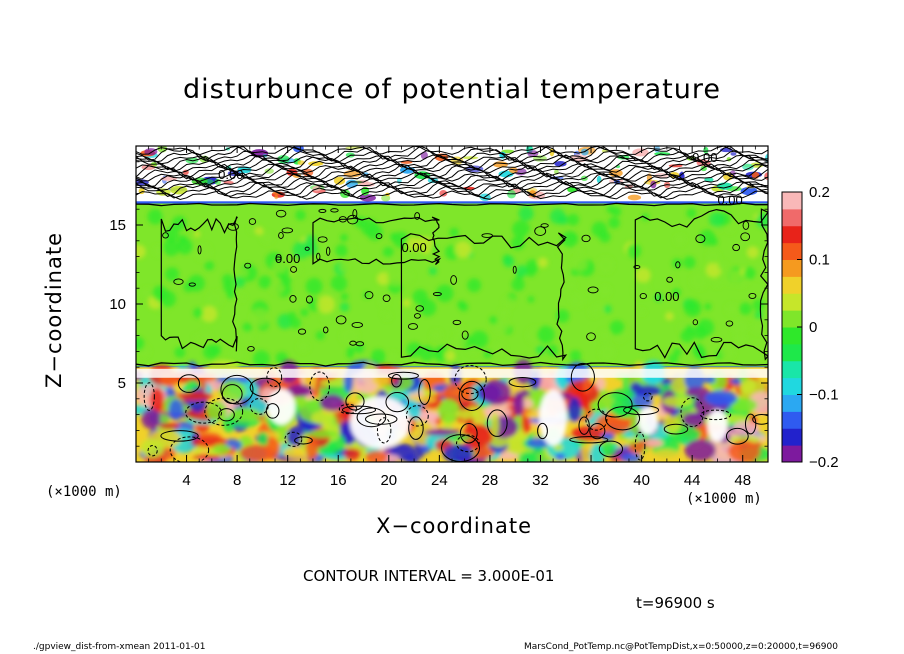 The image size is (904, 654). I want to click on heatmap-bottom-texture, so click(452, 410).